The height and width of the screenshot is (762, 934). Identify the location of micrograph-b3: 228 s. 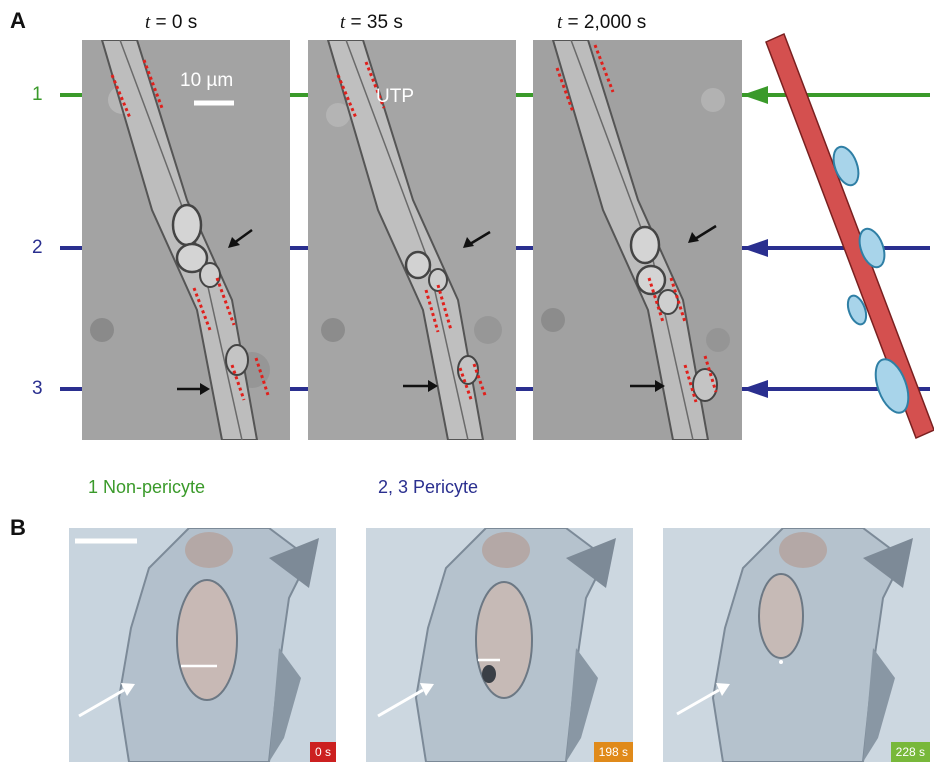
(796, 645).